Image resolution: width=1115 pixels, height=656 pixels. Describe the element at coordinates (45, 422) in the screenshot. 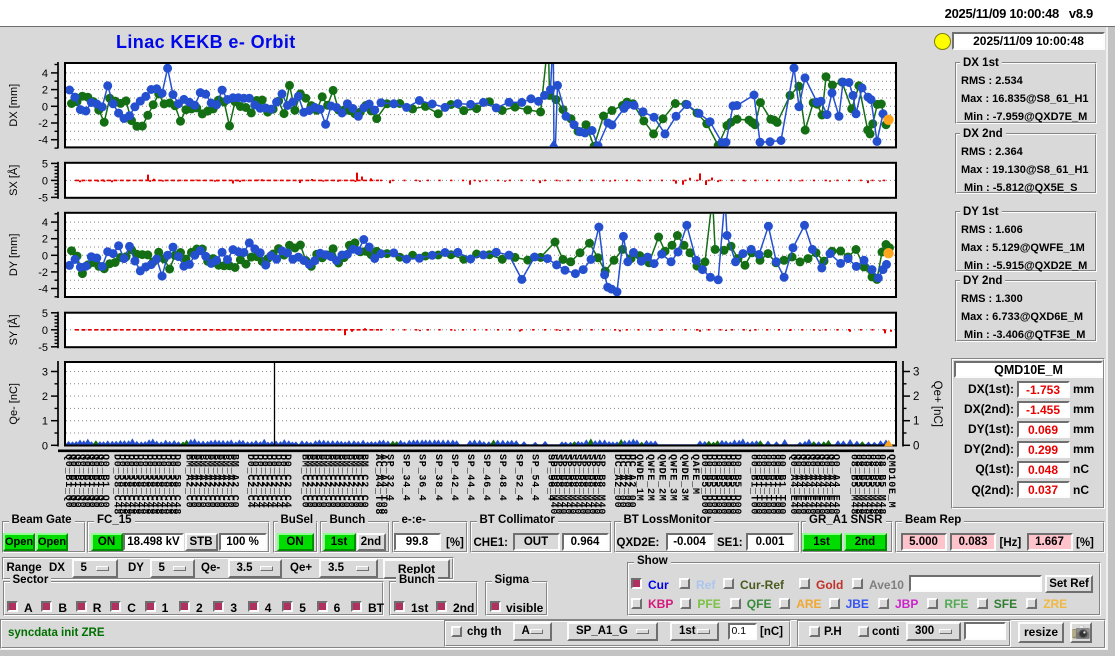

I see `svg-text: 1` at that location.